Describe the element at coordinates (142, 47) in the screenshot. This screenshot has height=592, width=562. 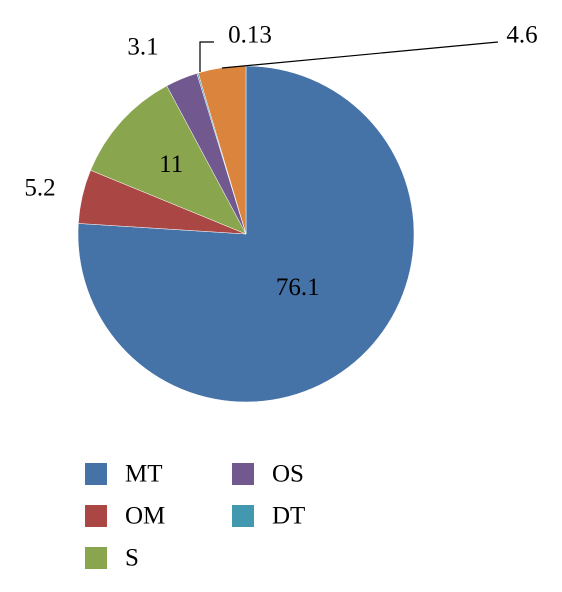
I see `data-label: 3.1` at that location.